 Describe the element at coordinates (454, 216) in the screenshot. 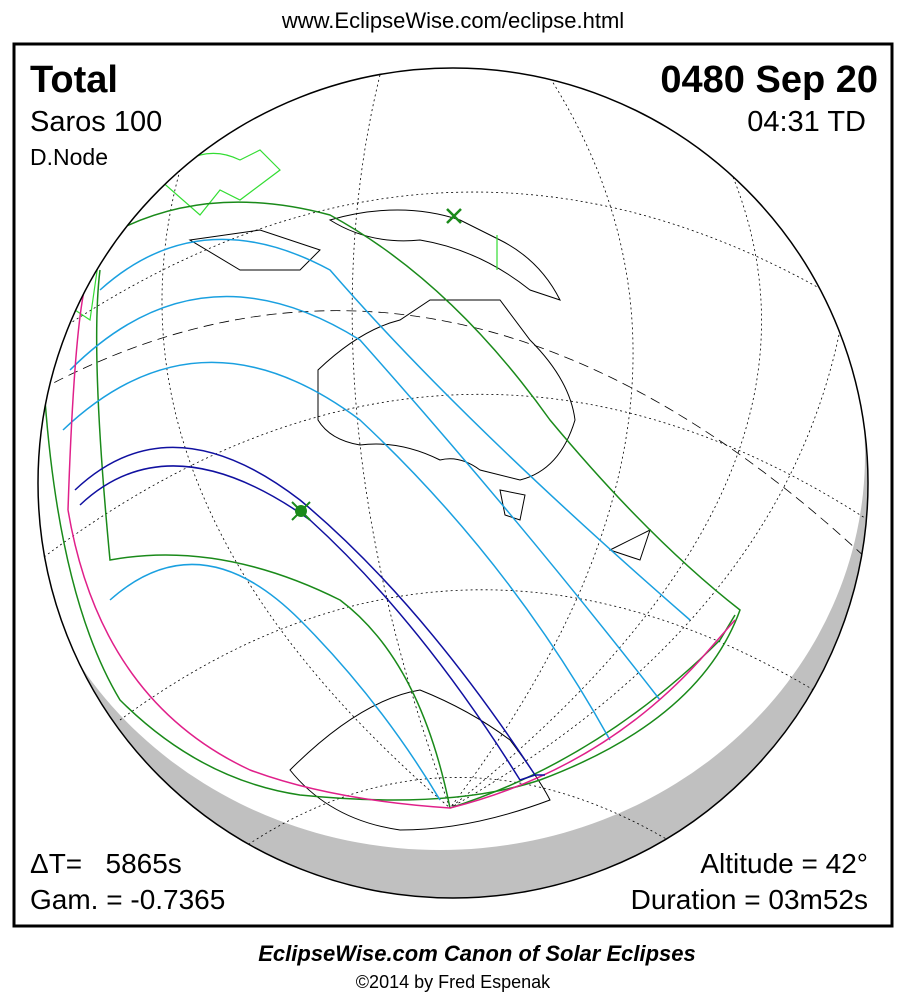

I see `subsolar-point` at that location.